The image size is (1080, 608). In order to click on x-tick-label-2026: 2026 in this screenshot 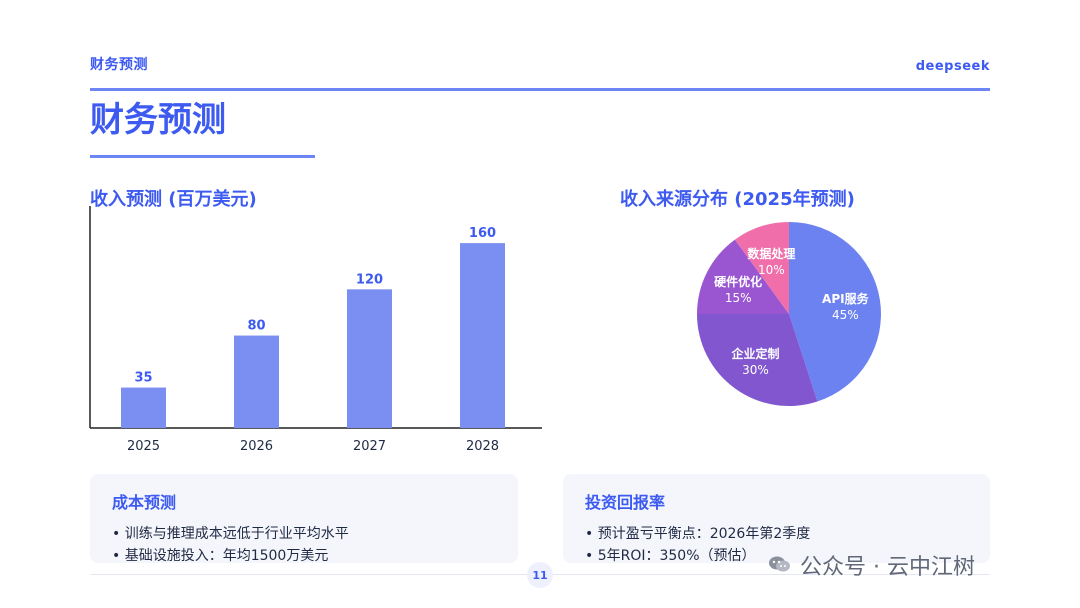, I will do `click(256, 446)`.